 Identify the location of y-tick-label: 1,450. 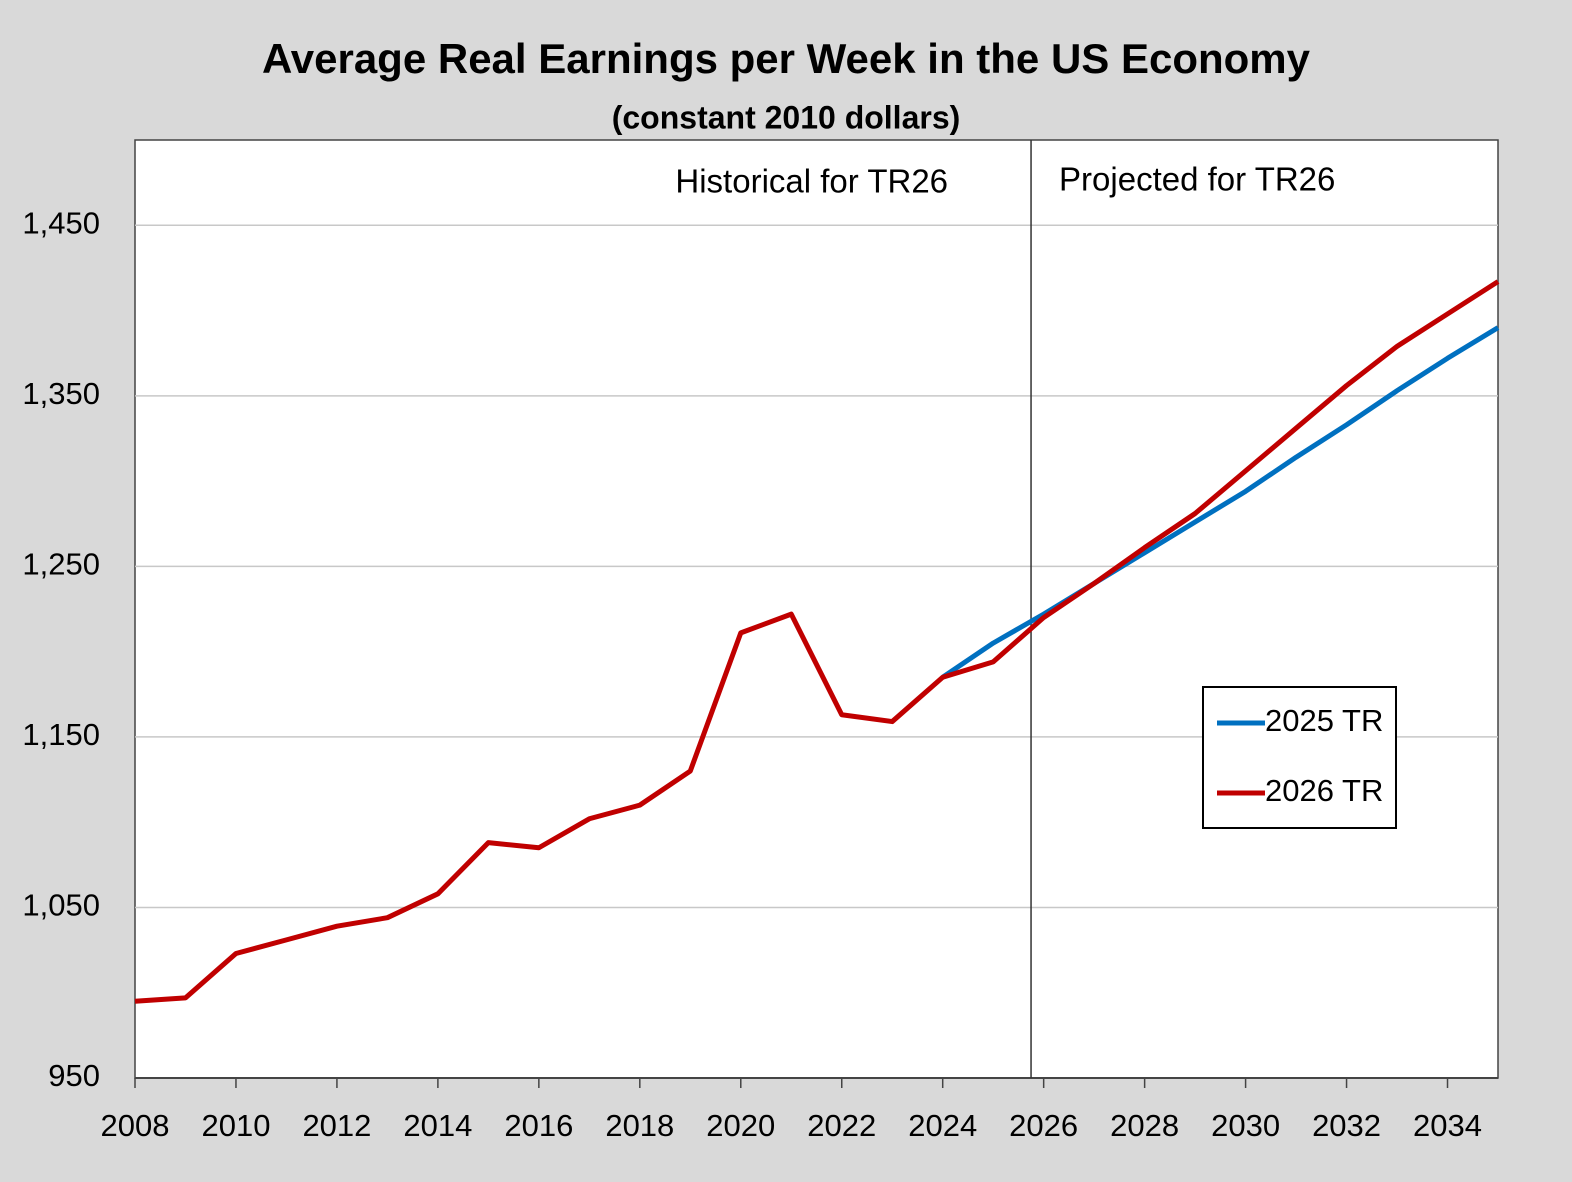
(61, 222).